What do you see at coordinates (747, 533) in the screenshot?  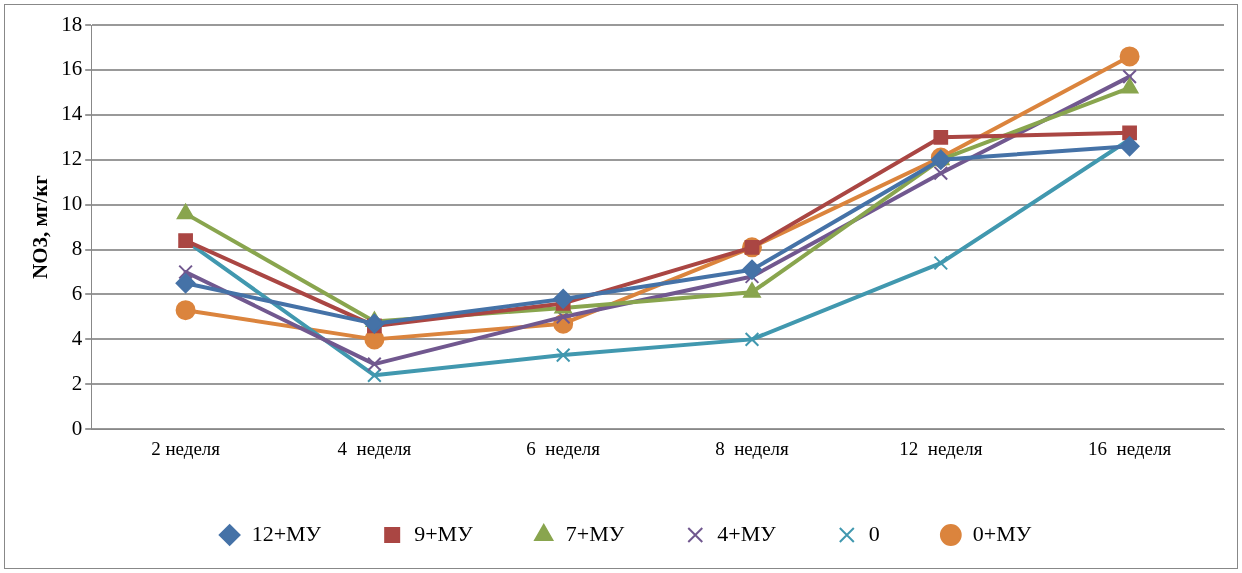 I see `legend-label: 4+МУ` at bounding box center [747, 533].